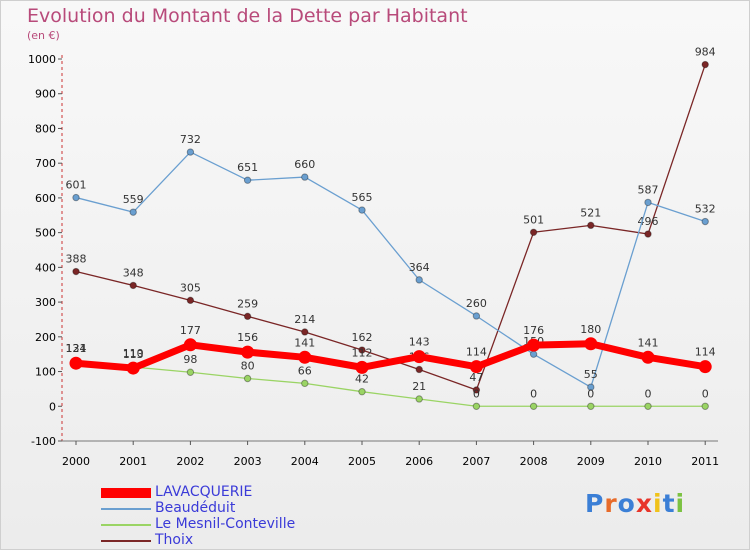 Image resolution: width=750 pixels, height=550 pixels. Describe the element at coordinates (648, 461) in the screenshot. I see `x-tick-label: 2010` at that location.